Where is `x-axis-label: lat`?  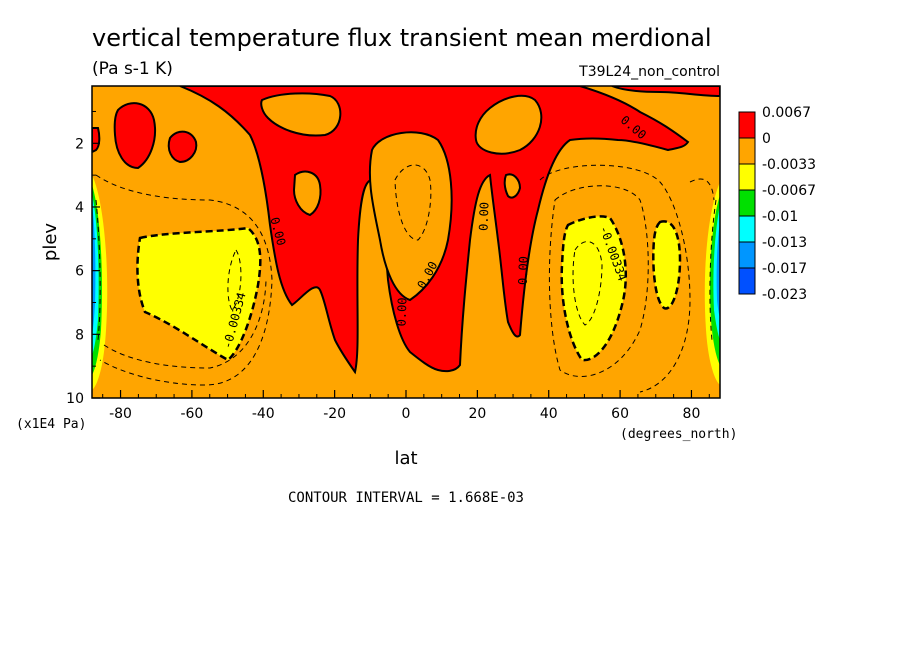
x-axis-label: lat is located at coordinates (405, 458).